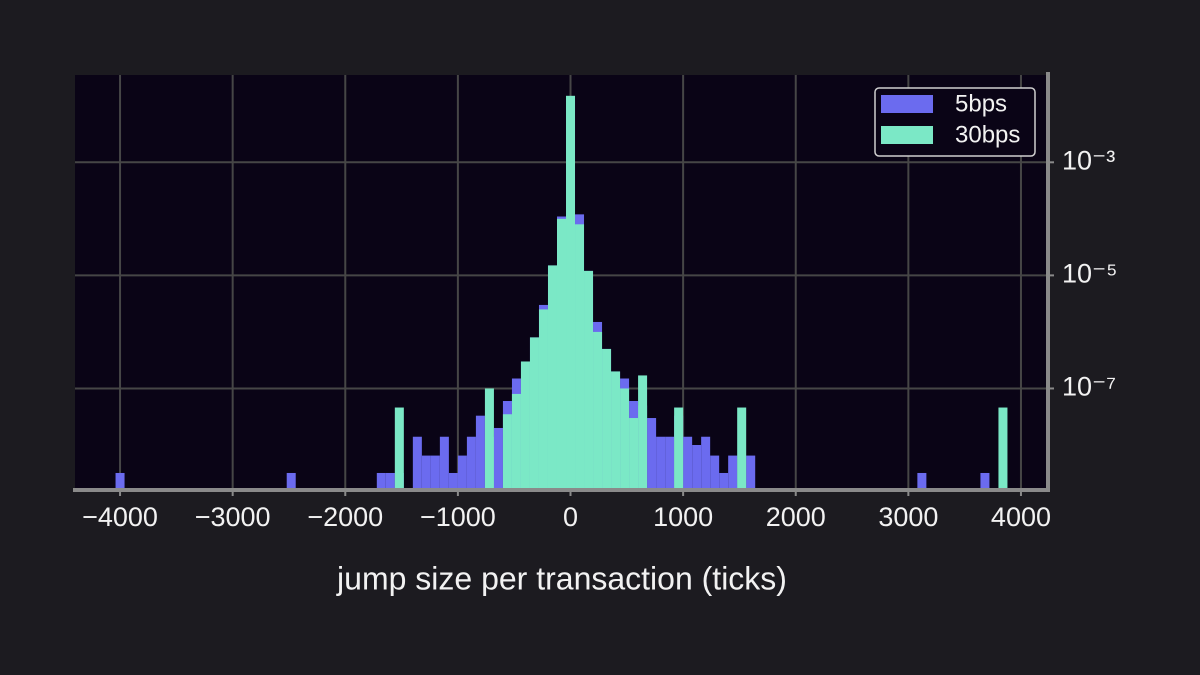  Describe the element at coordinates (561, 578) in the screenshot. I see `x-axis-label: jump size per transaction (ticks)` at that location.